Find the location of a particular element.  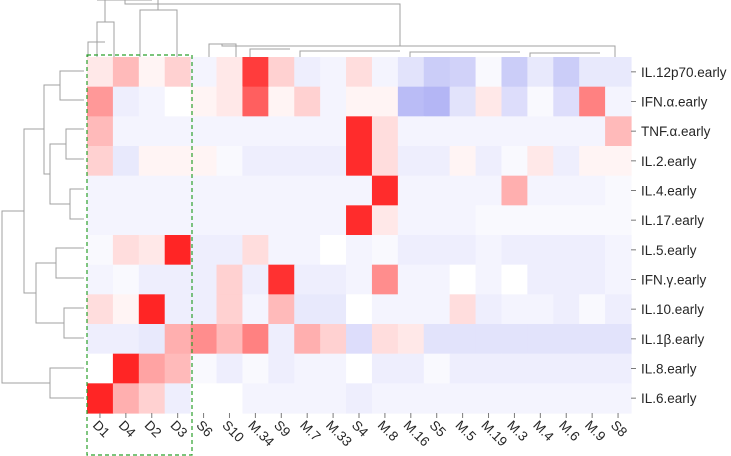

column-label: M.34 is located at coordinates (261, 434).